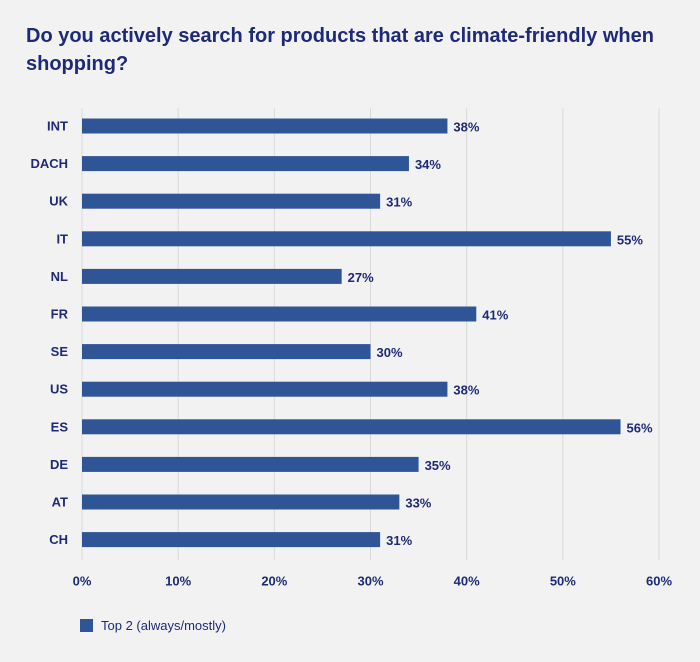 This screenshot has height=662, width=700. I want to click on category-label: DE, so click(59, 464).